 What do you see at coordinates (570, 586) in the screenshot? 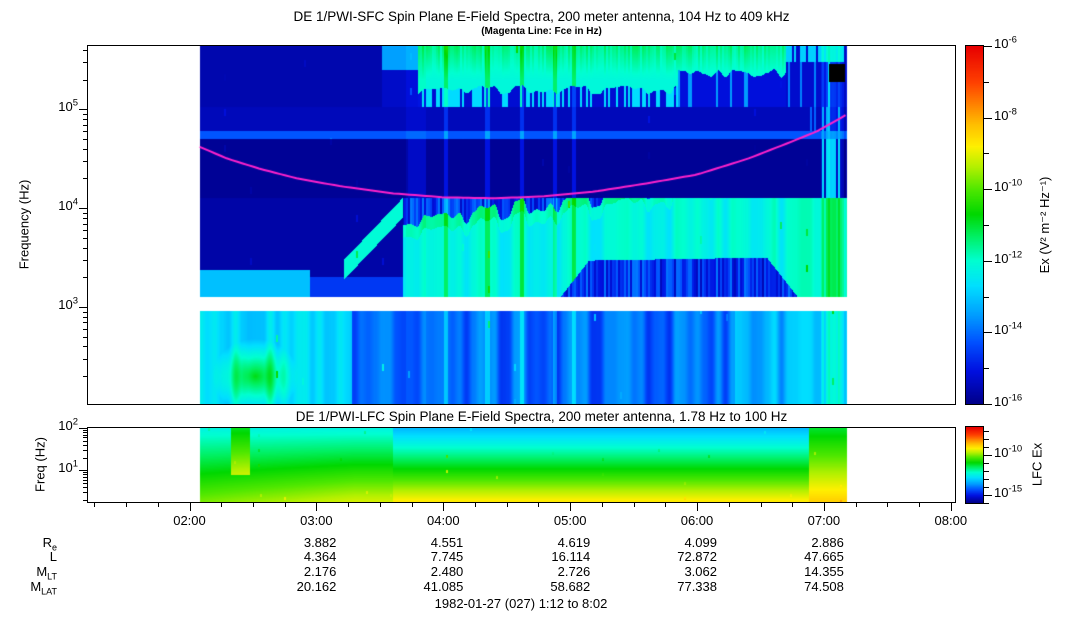
I see `ephemeris-value: 58.682` at bounding box center [570, 586].